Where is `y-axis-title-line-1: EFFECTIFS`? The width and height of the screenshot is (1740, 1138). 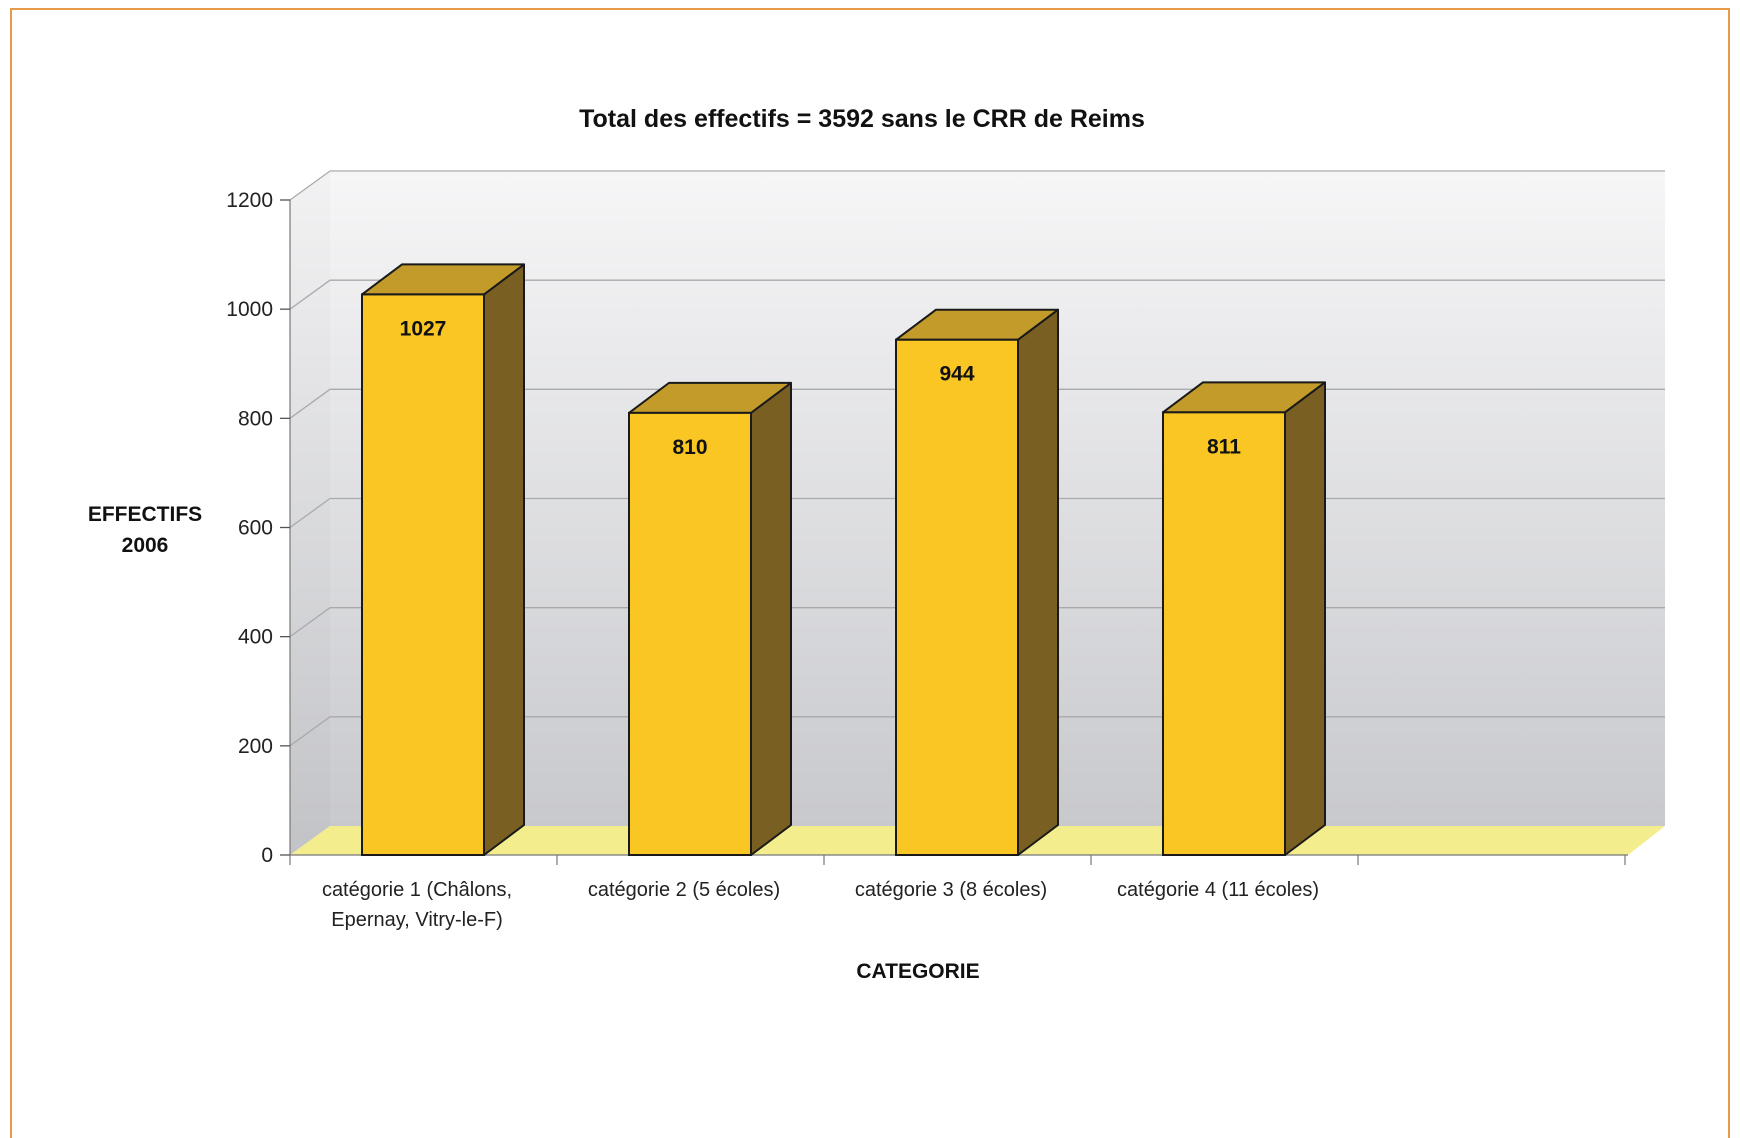 y-axis-title-line-1: EFFECTIFS is located at coordinates (145, 514).